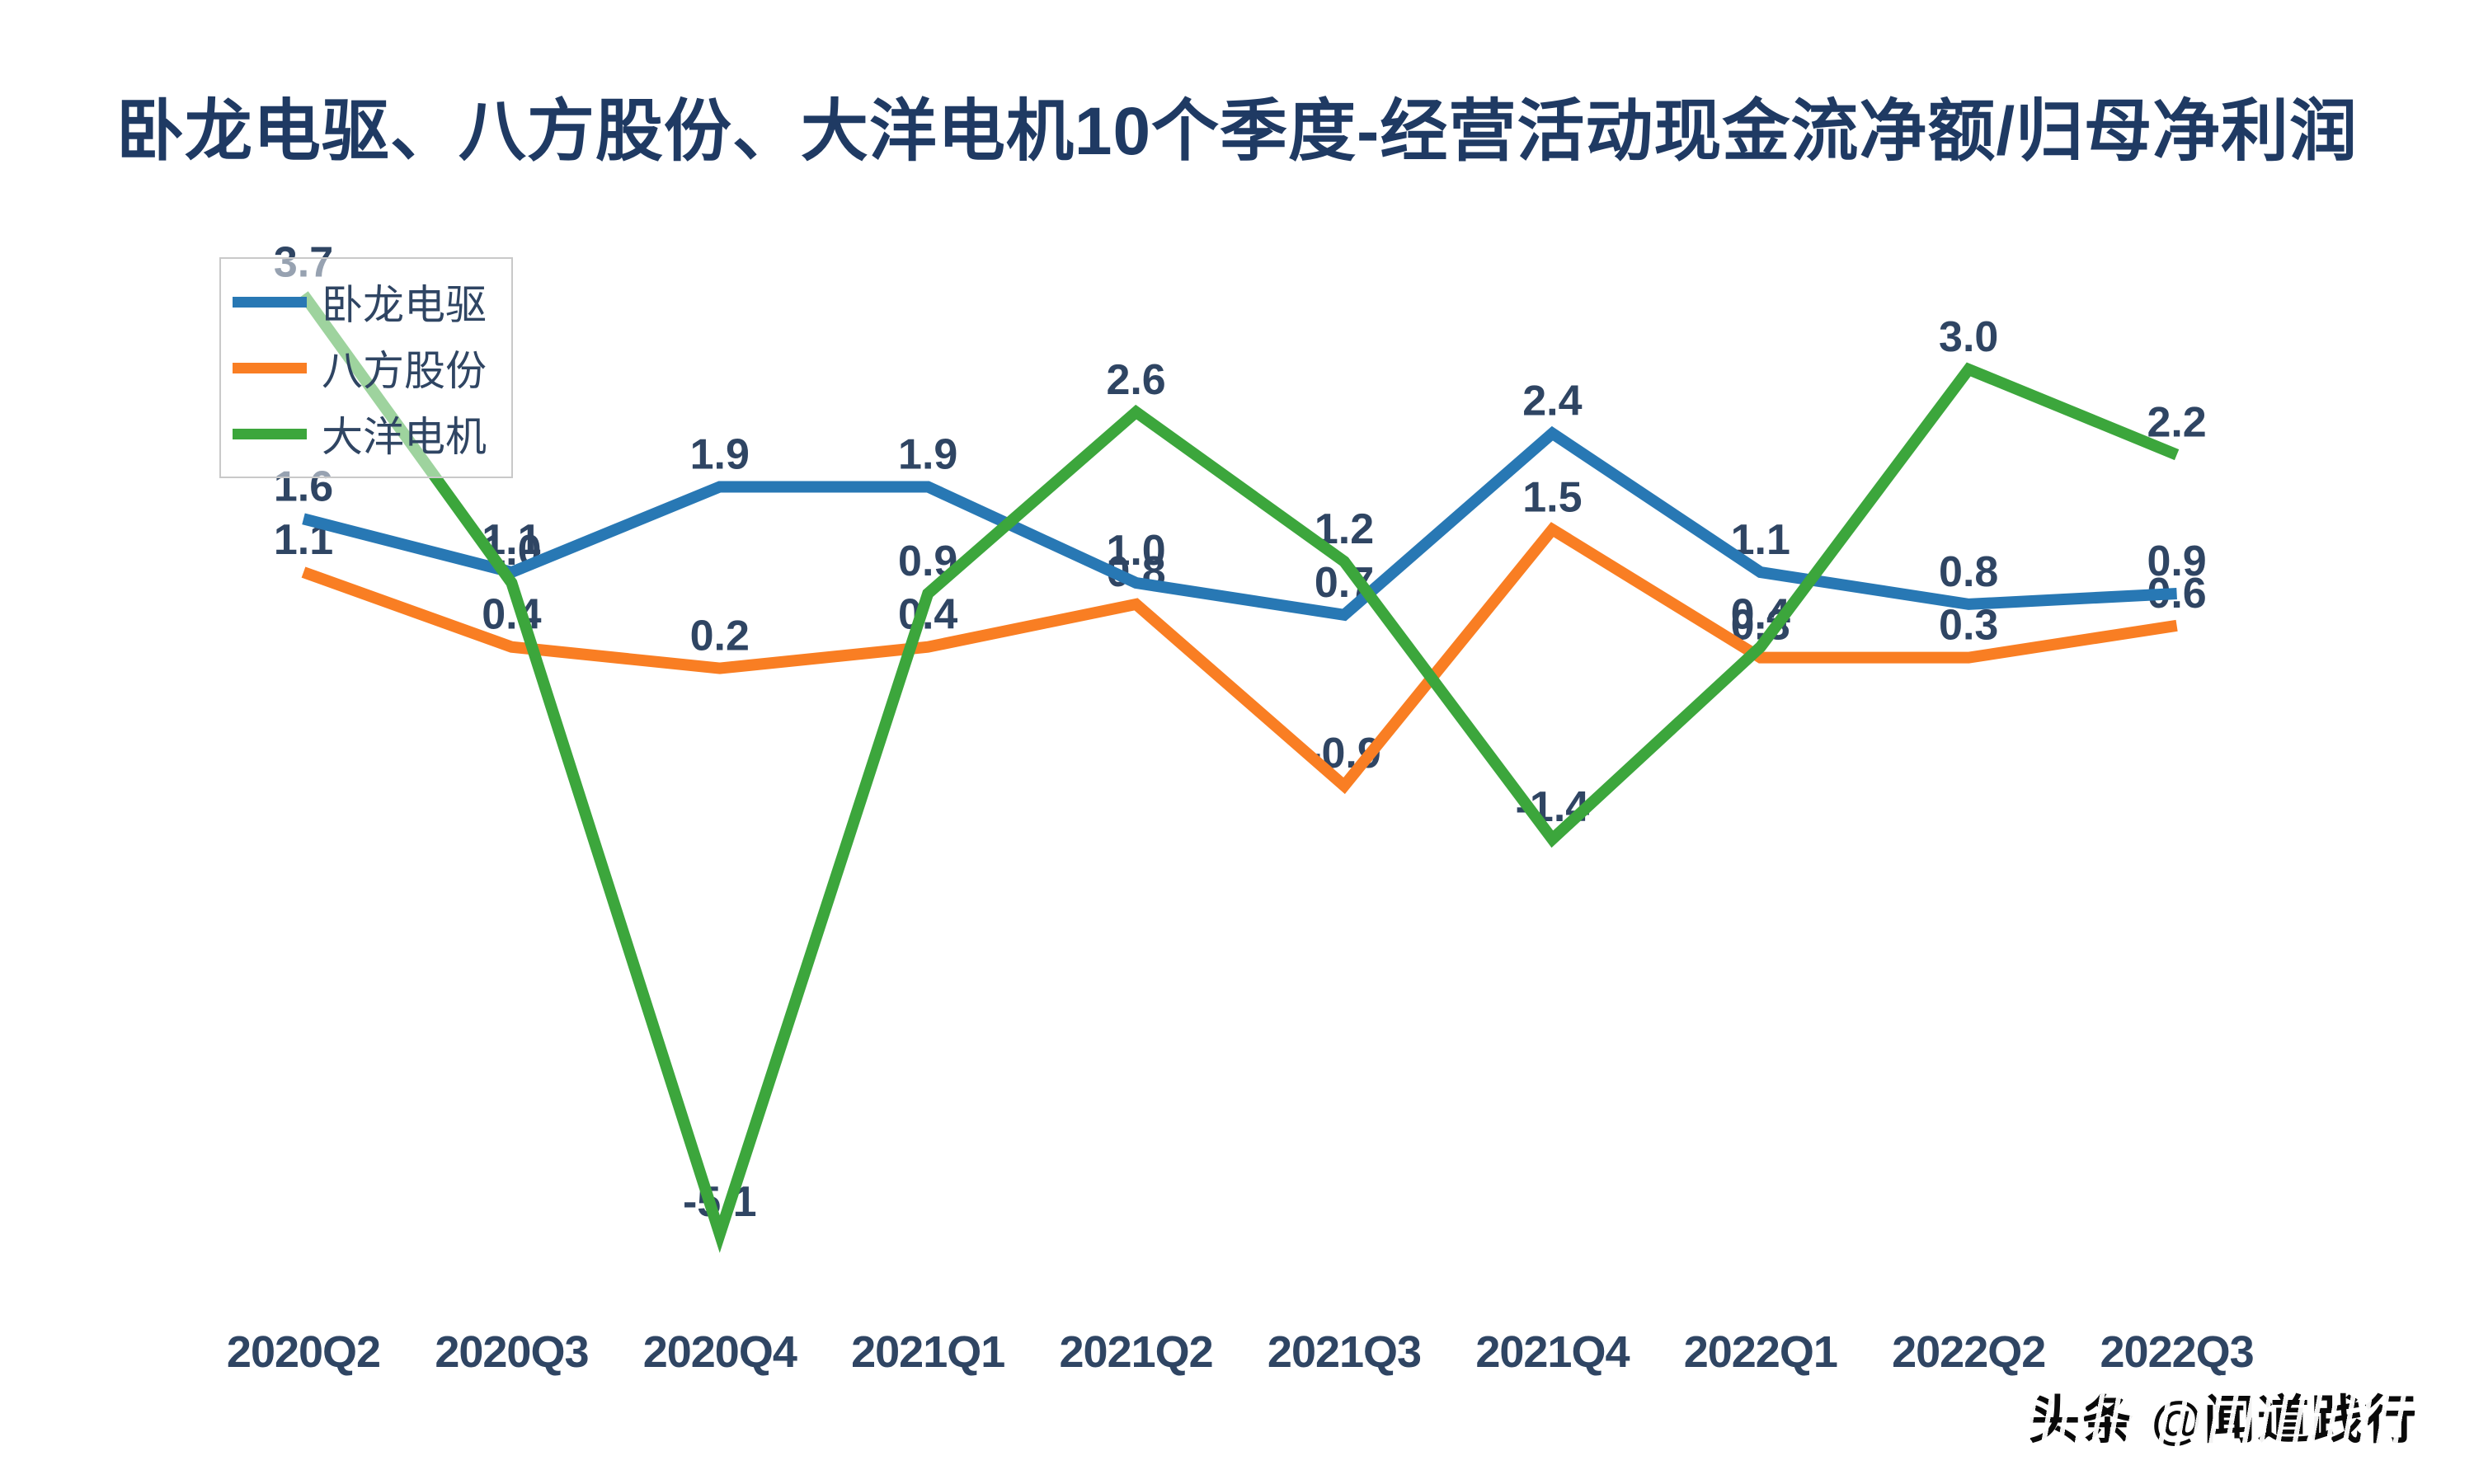  I want to click on x-axis-label: 2020Q3, so click(511, 1352).